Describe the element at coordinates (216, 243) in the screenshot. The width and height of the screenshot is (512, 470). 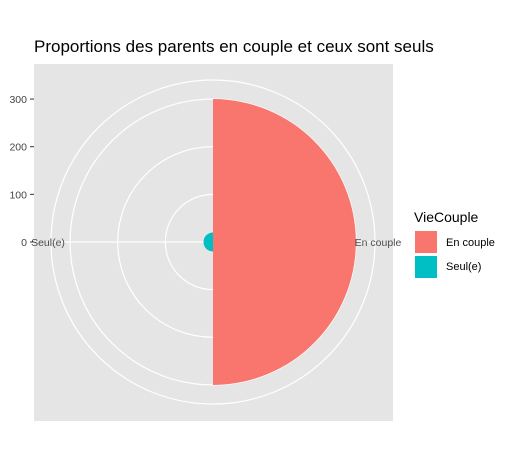
I see `category-labels: En couple Seul(e)` at that location.